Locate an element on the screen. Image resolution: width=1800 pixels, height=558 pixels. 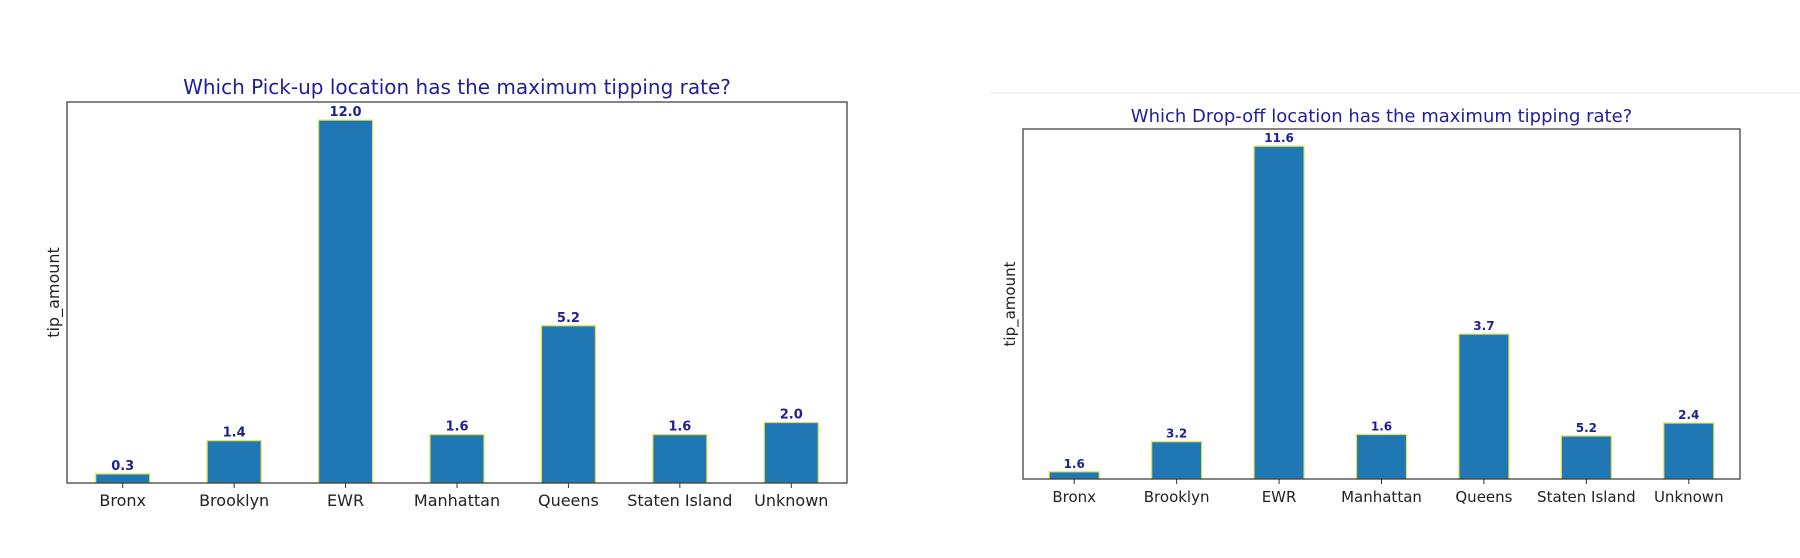
data-label: 3.7 is located at coordinates (1483, 326).